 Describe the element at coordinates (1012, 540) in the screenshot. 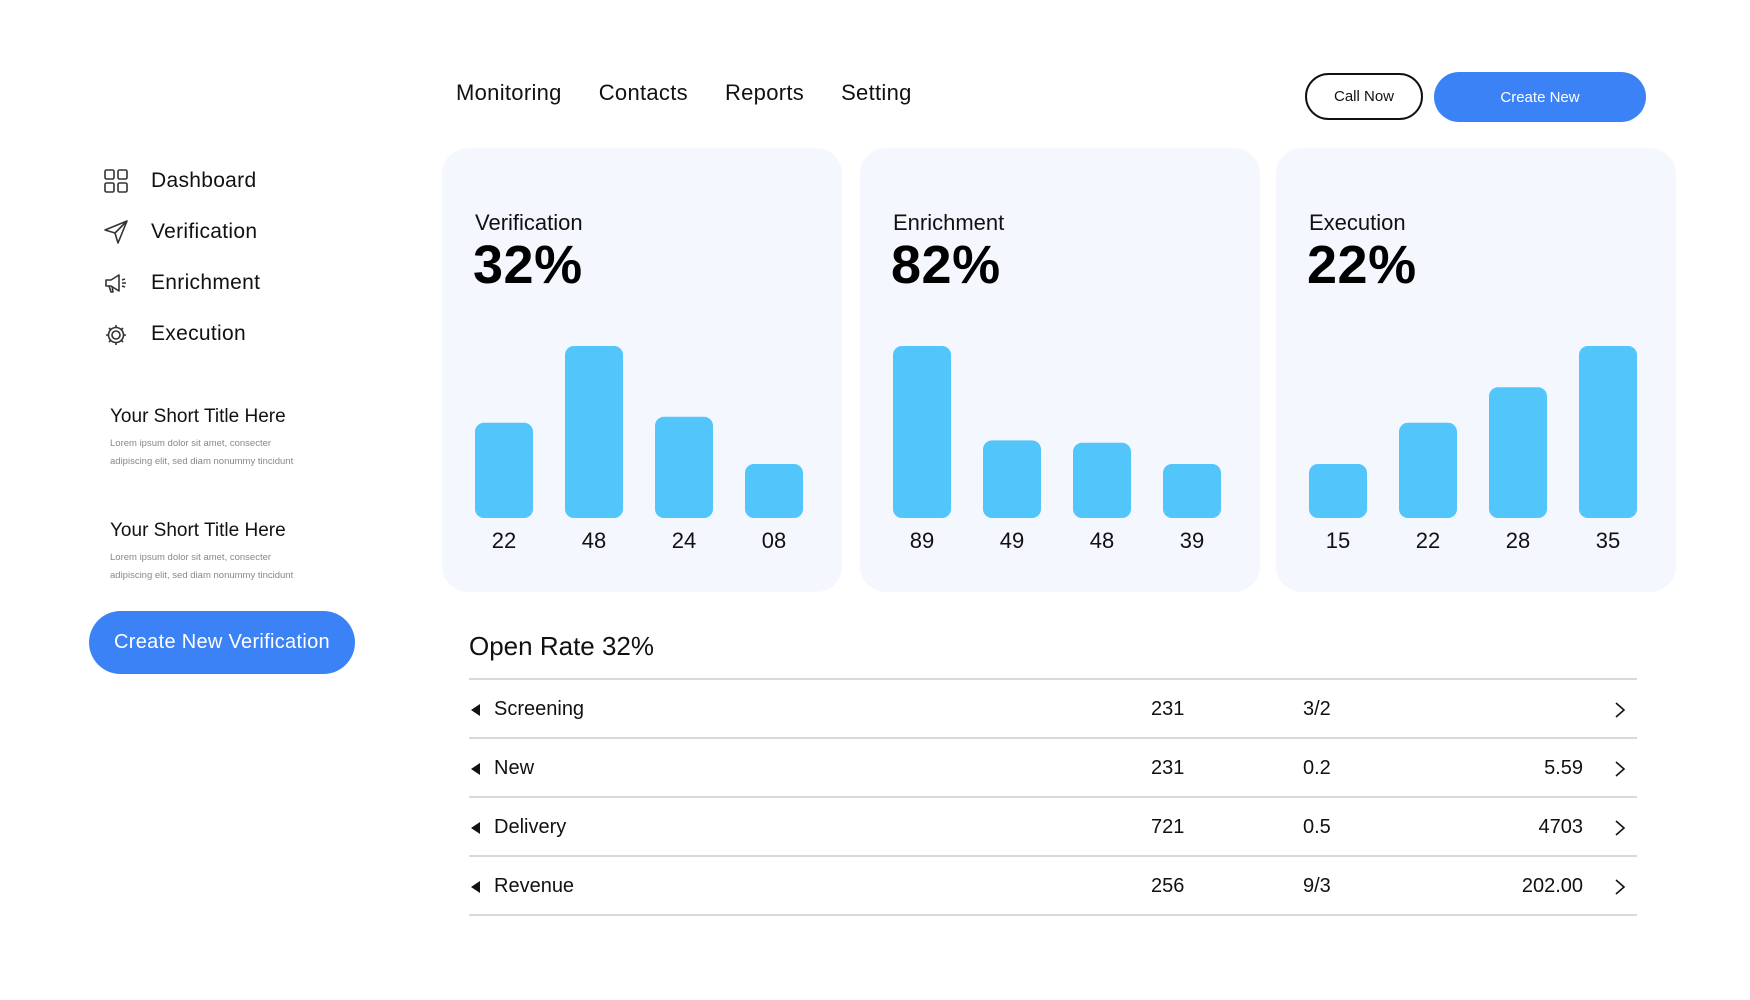

I see `bar-label: 49` at that location.